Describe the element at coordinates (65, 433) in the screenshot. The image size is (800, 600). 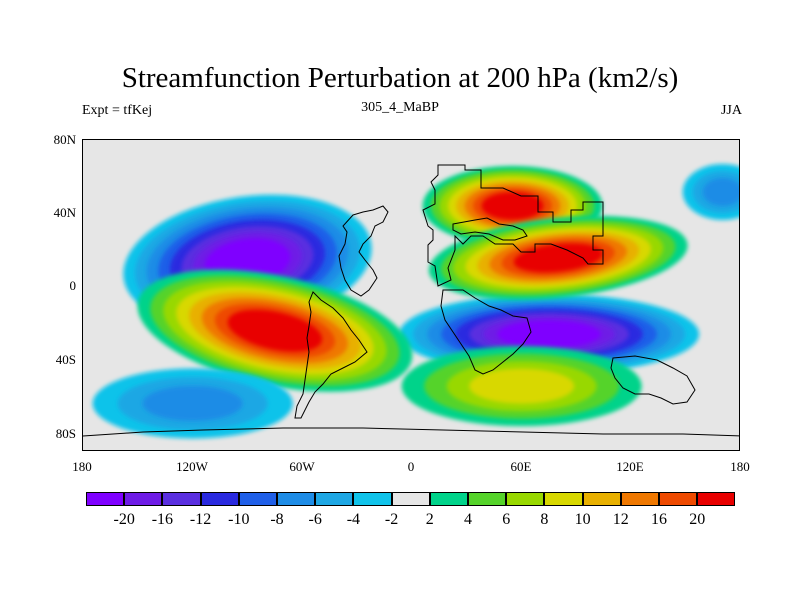
I see `lat-label: 80S` at that location.